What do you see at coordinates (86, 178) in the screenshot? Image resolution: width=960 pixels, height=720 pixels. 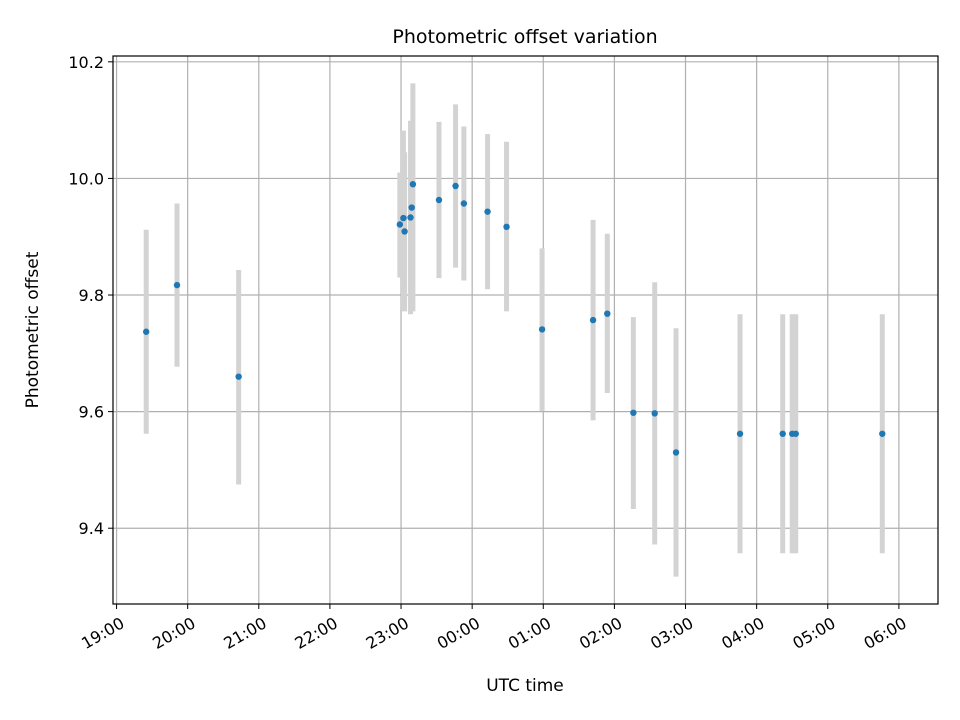 I see `y-tick-label: 10.0` at bounding box center [86, 178].